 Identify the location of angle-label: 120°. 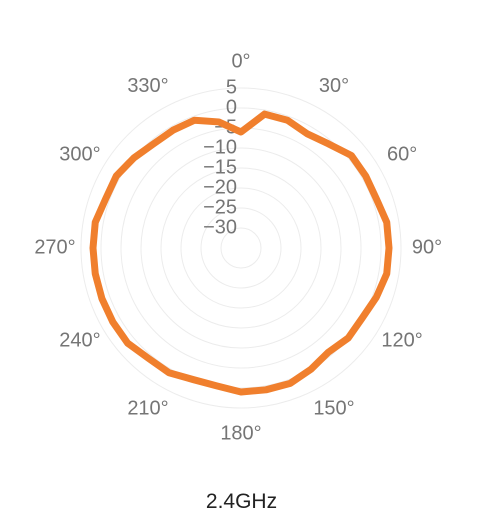
(401, 340).